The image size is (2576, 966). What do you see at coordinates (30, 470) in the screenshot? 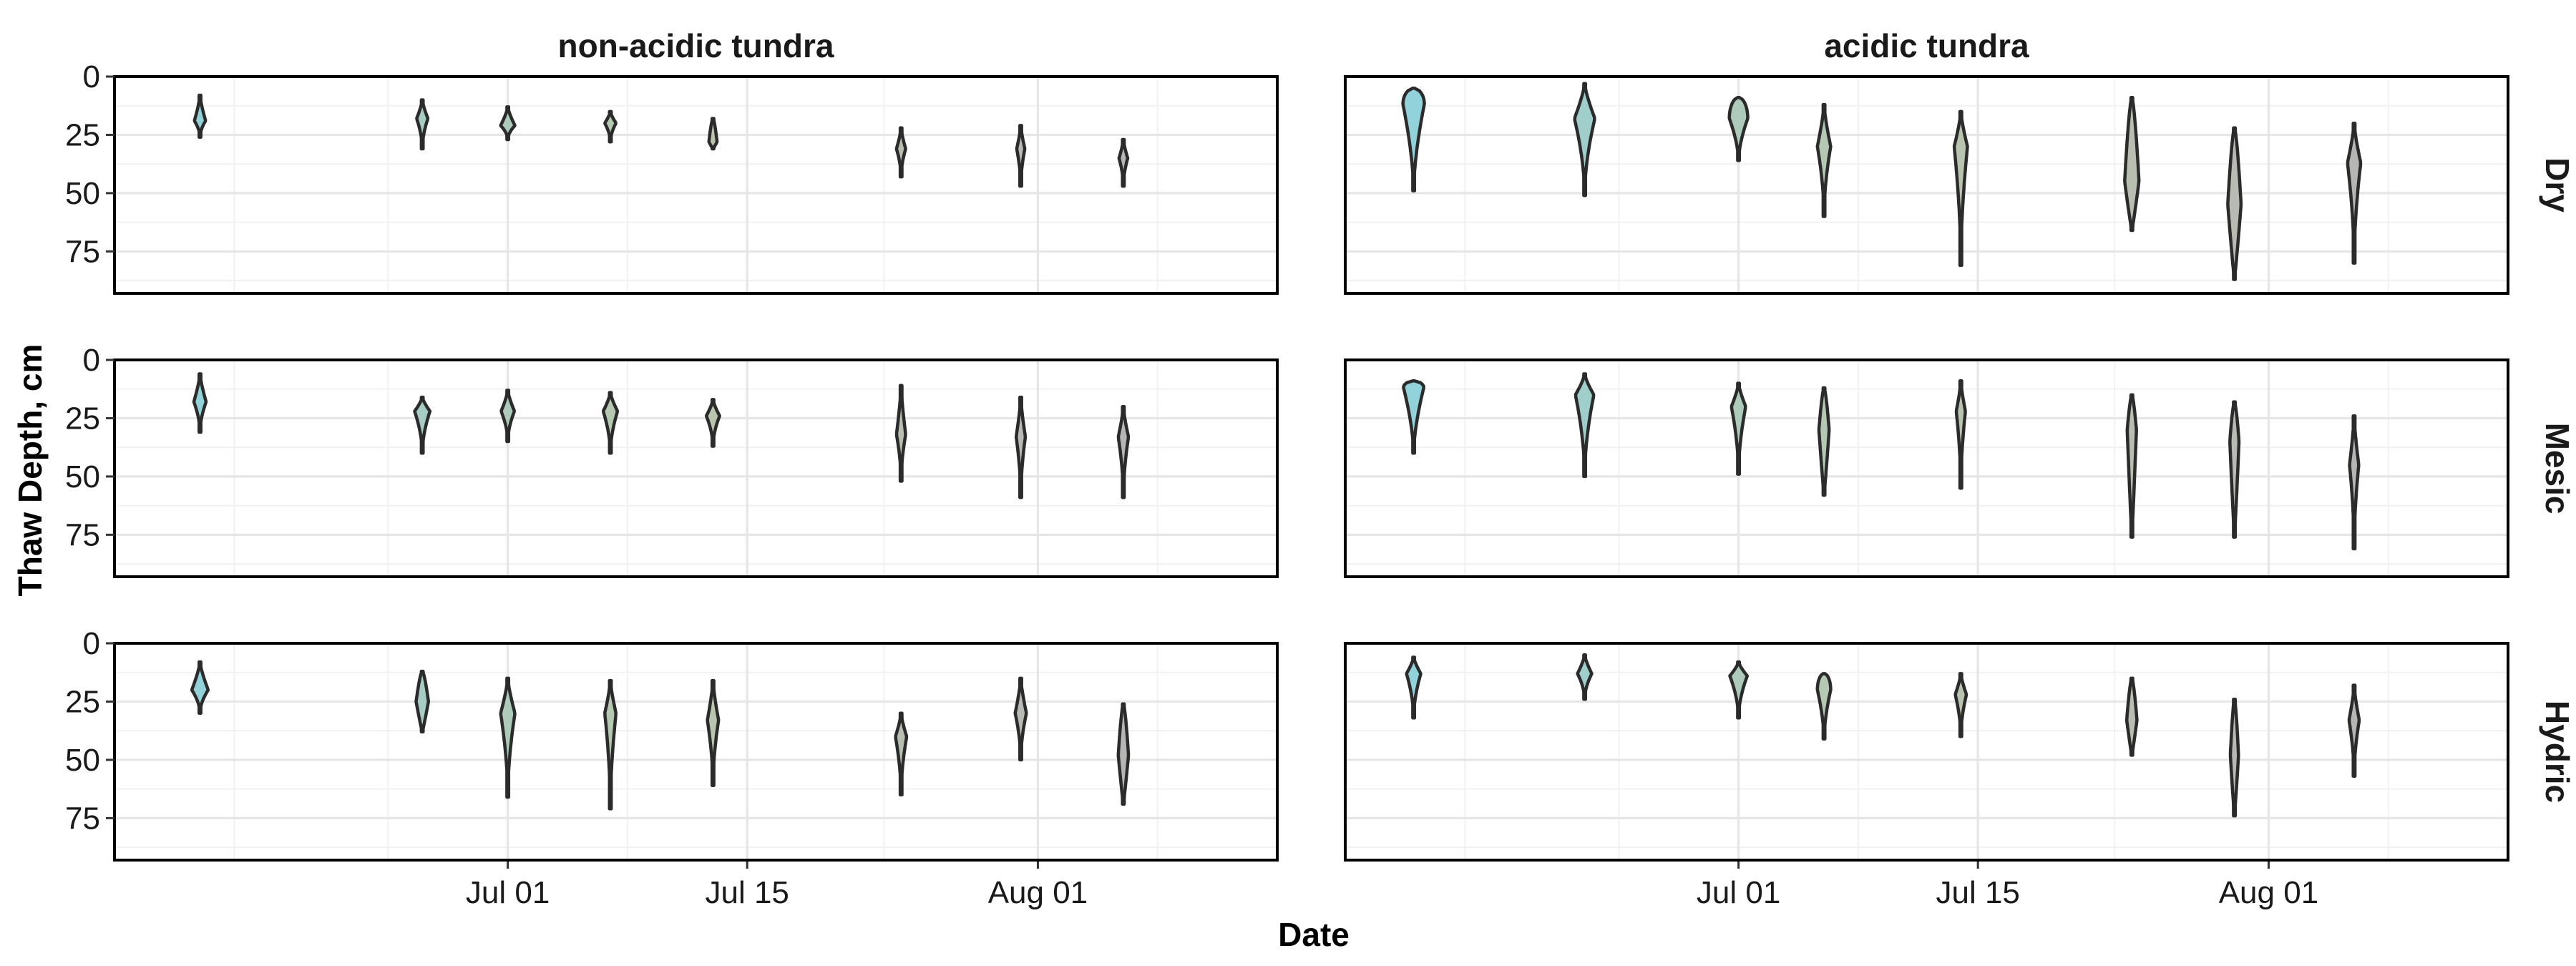
I see `y-axis-title: Thaw Depth, cm` at bounding box center [30, 470].